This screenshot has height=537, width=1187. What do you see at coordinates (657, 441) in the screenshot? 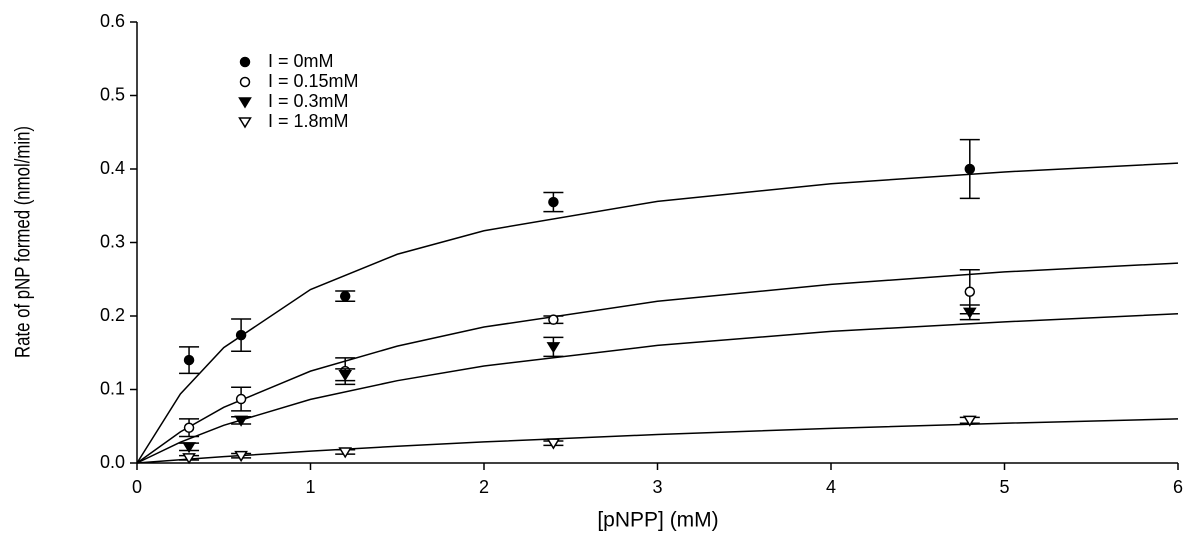
I see `fit-line` at bounding box center [657, 441].